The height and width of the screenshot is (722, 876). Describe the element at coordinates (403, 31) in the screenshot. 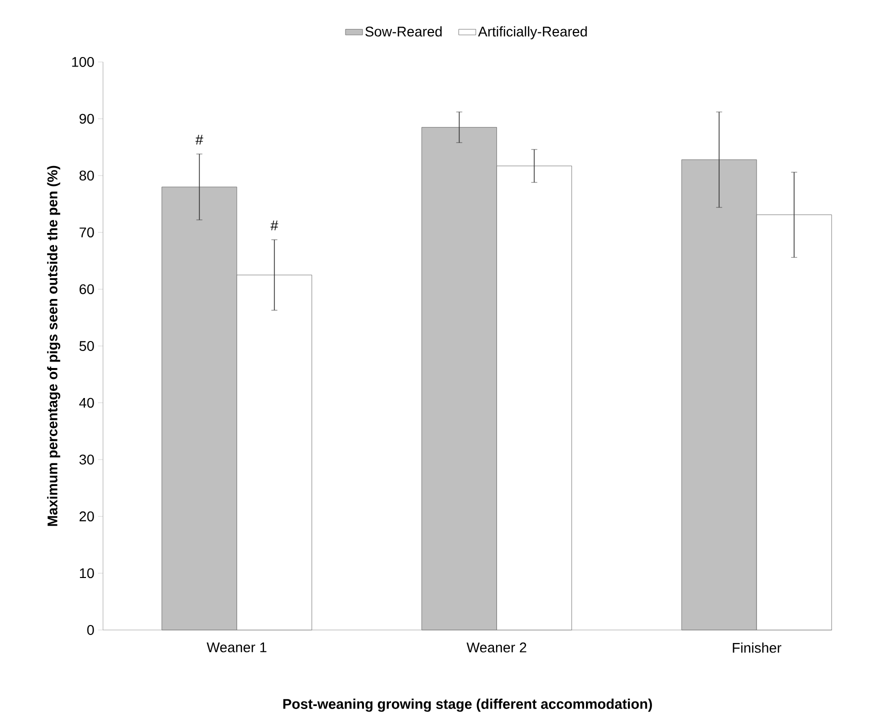

I see `legend-label: Sow-Reared` at that location.